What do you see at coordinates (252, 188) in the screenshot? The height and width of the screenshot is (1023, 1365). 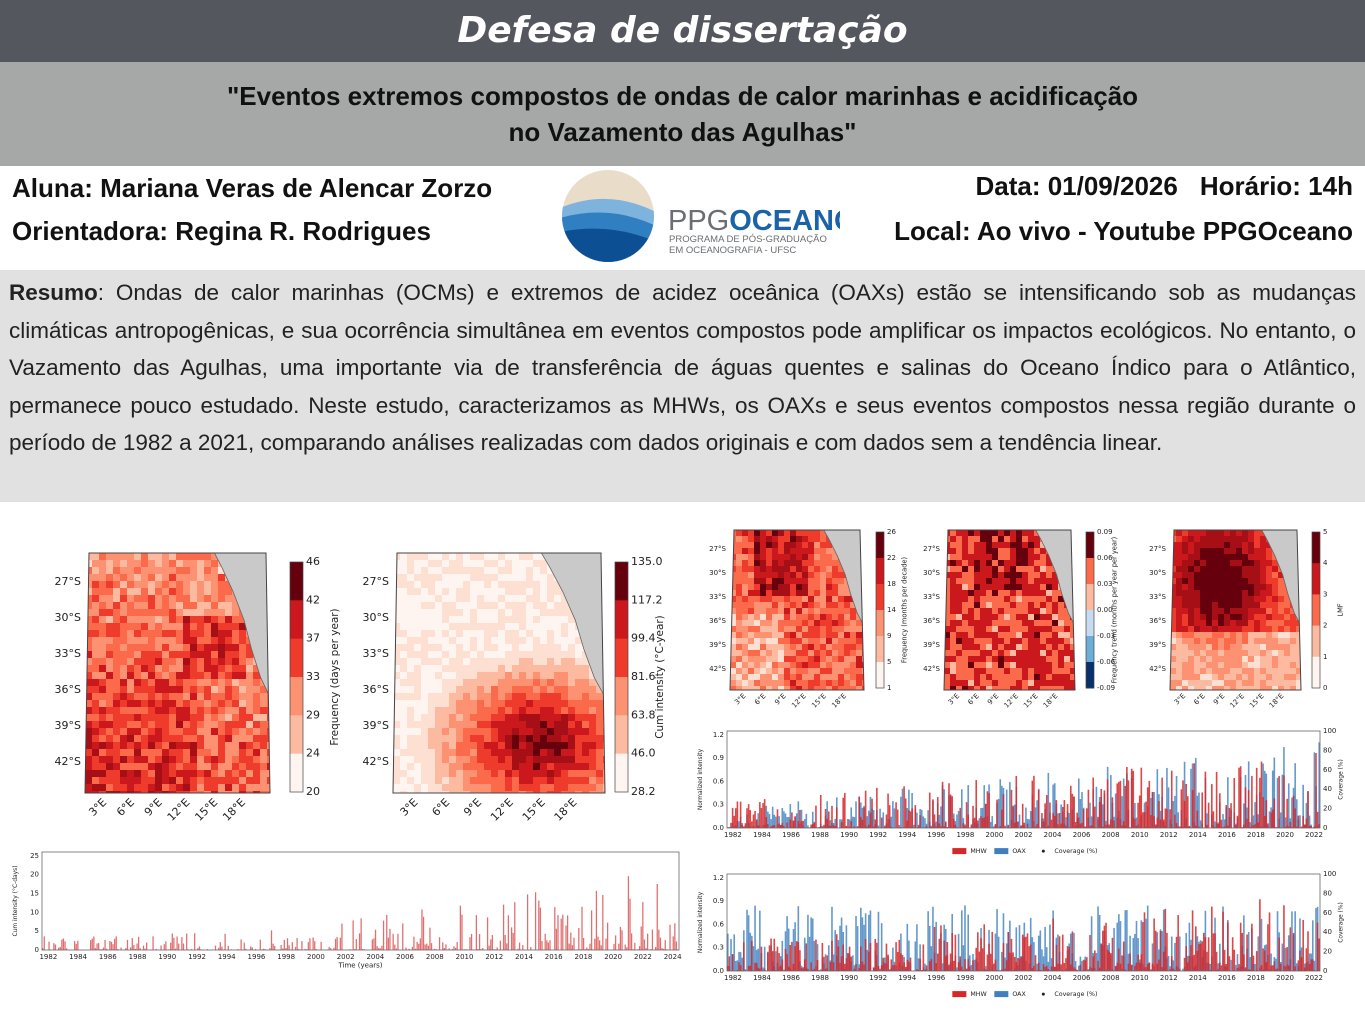 I see `student: Aluna: Mariana Veras de Alencar Zorzo` at bounding box center [252, 188].